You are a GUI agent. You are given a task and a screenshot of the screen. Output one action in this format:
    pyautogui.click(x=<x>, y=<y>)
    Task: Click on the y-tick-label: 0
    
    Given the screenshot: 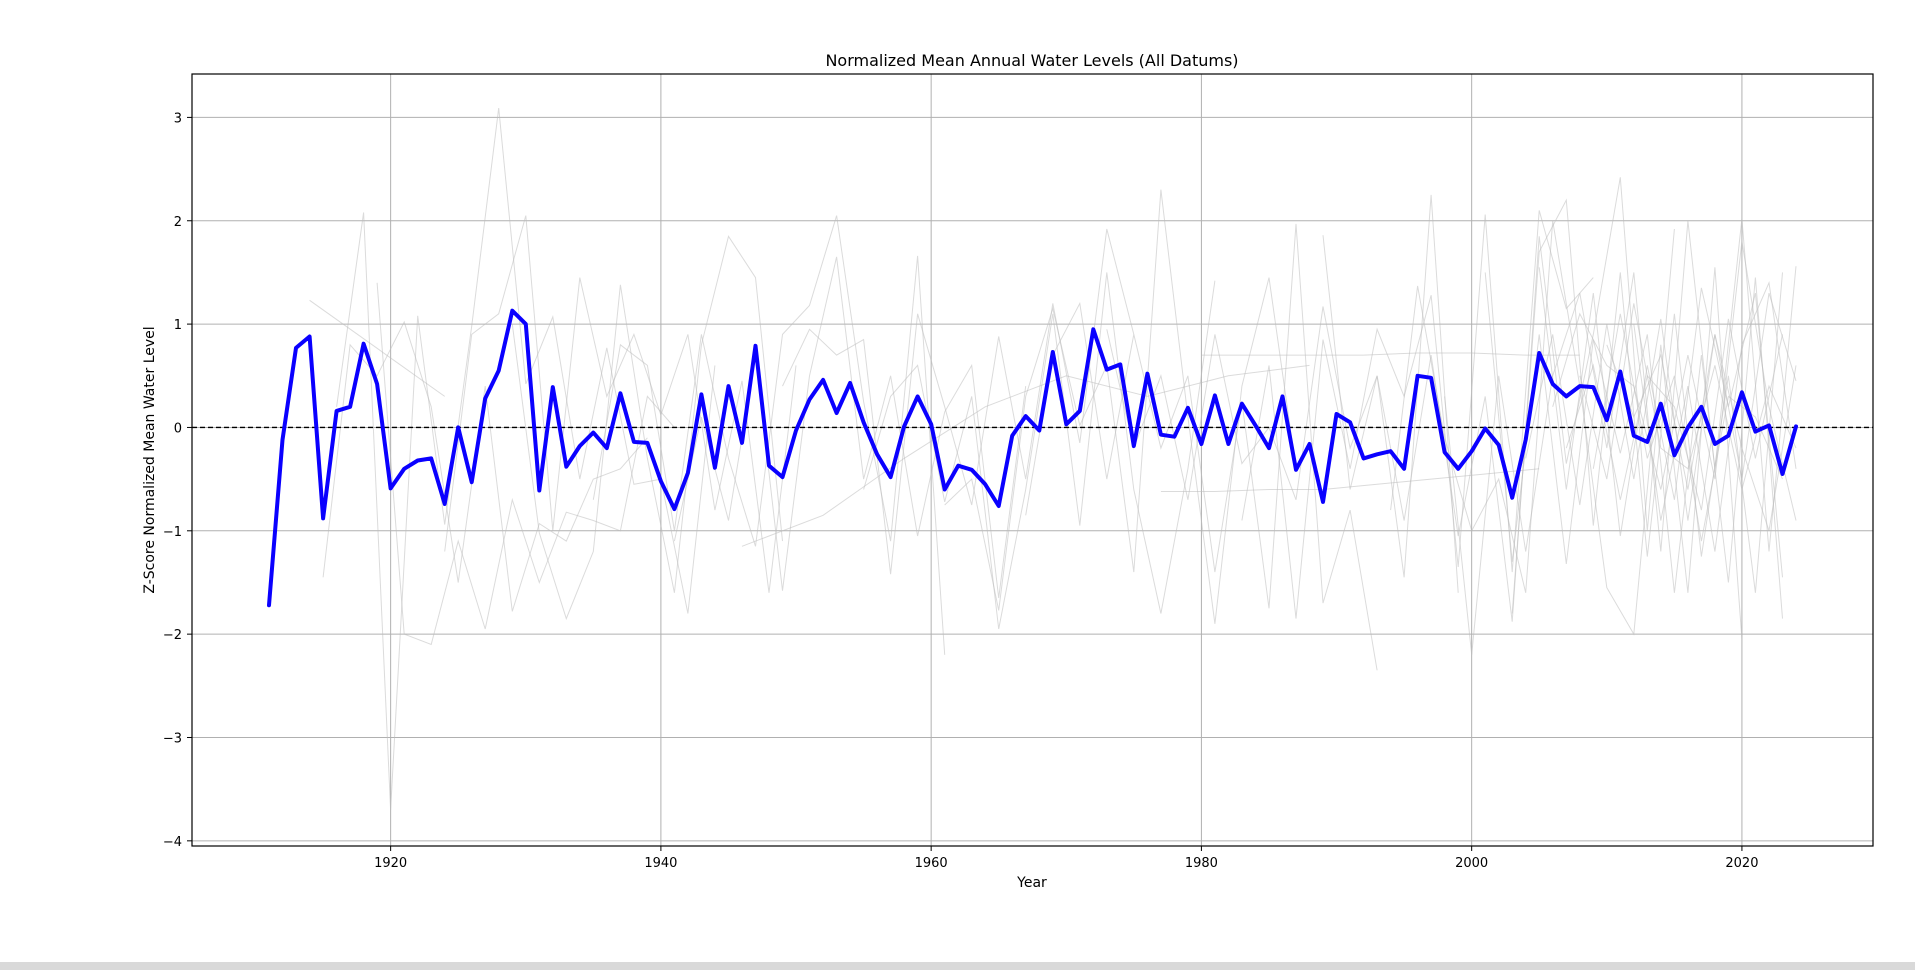 What is the action you would take?
    pyautogui.click(x=178, y=428)
    